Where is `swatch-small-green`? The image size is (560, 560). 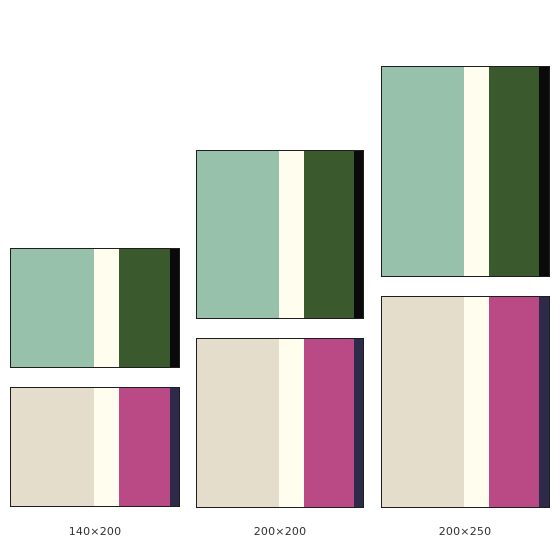 swatch-small-green is located at coordinates (95, 308).